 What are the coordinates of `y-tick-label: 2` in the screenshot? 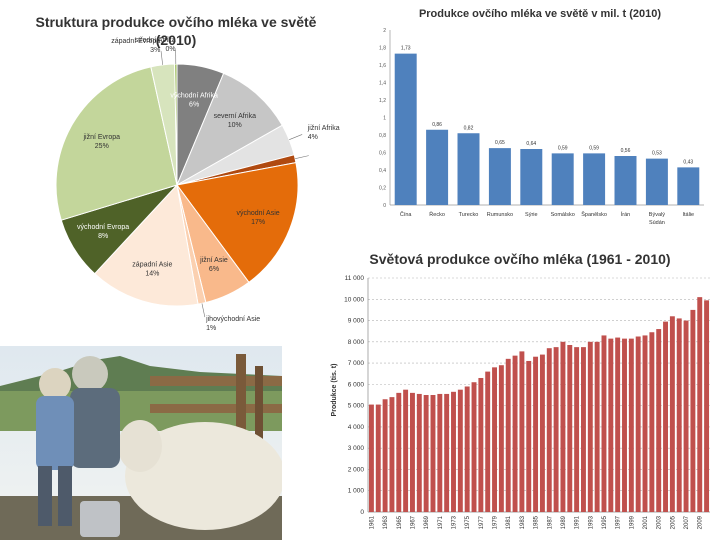 It's located at (384, 31).